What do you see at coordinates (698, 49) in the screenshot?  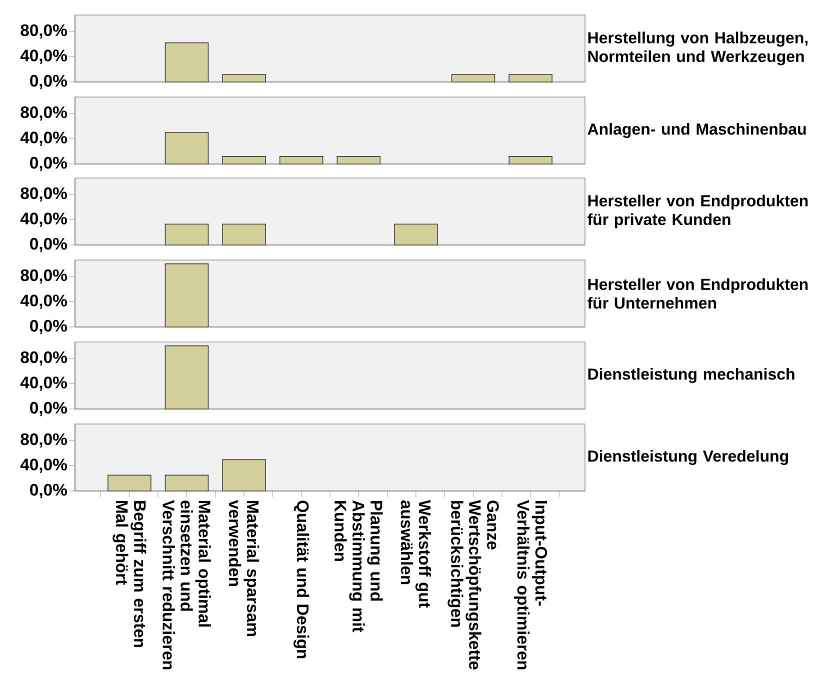 I see `text: Herstellung von Halbzeugen, Normteilen und Werkzeugen` at bounding box center [698, 49].